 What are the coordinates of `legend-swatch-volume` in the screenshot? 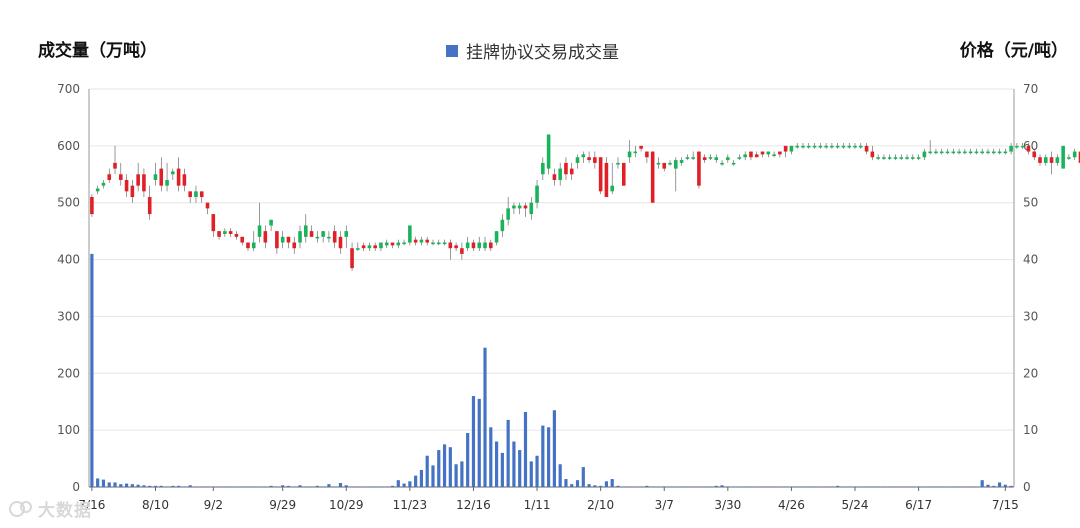 It's located at (452, 50).